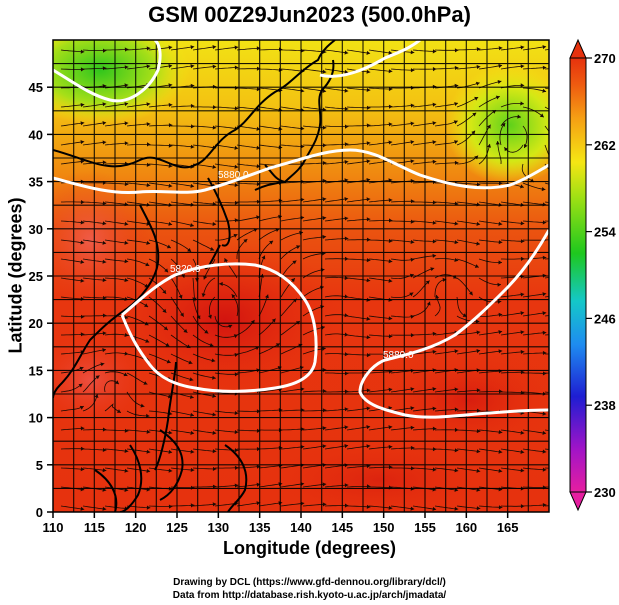 This screenshot has height=605, width=619. Describe the element at coordinates (281, 523) in the screenshot. I see `x-axis-ticks: 110 115 120 125 130 135 140 145 150 155 160 165` at that location.